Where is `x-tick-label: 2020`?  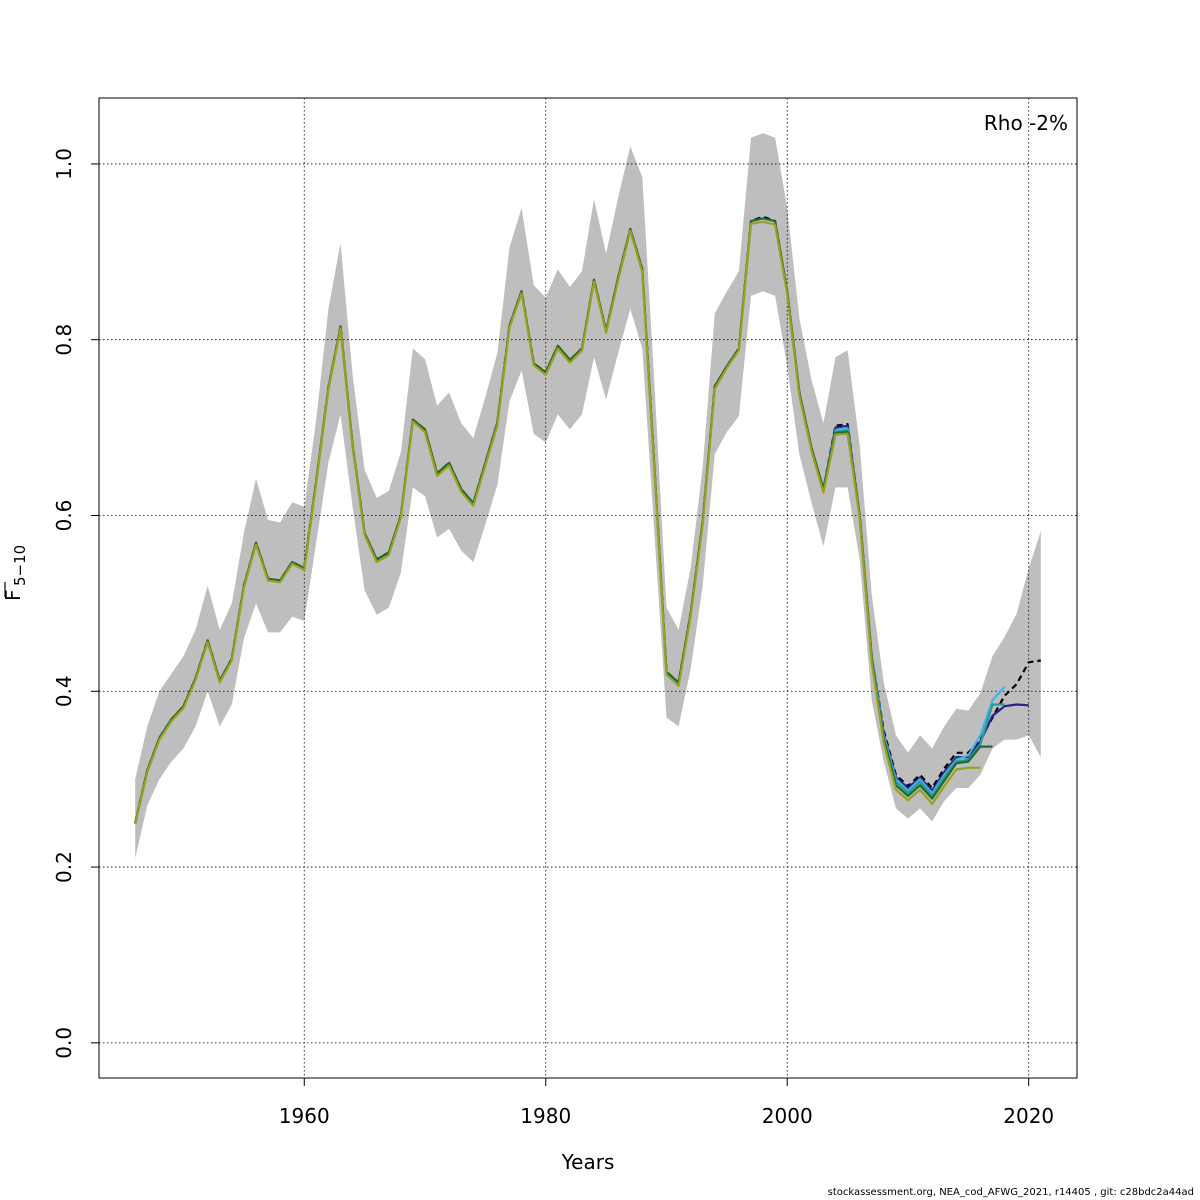 x-tick-label: 2020 is located at coordinates (1028, 1116).